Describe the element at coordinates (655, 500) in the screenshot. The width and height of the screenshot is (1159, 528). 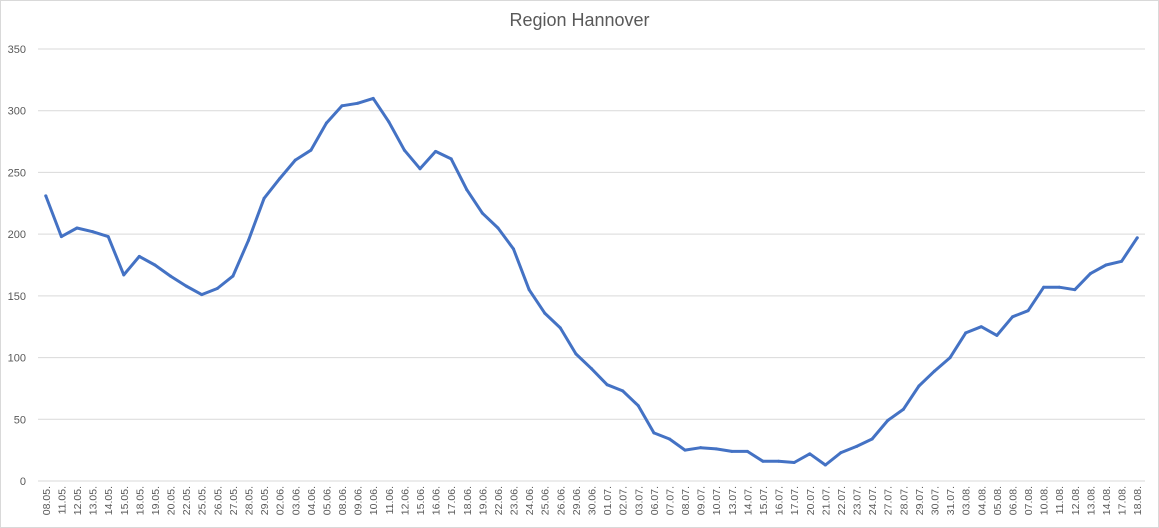
I see `x-tick-label: 06.07.` at that location.